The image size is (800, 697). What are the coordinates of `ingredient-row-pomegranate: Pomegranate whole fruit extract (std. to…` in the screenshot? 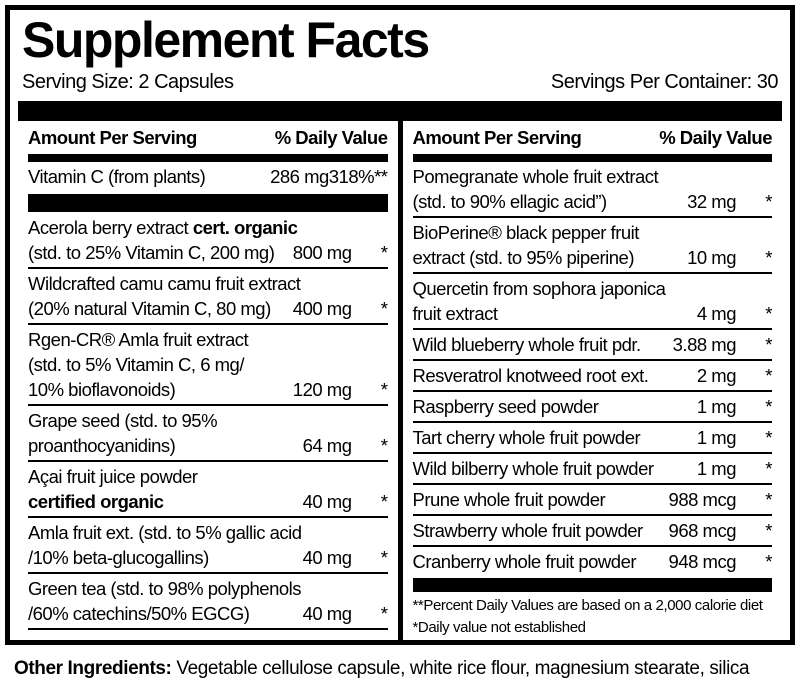 It's located at (592, 190).